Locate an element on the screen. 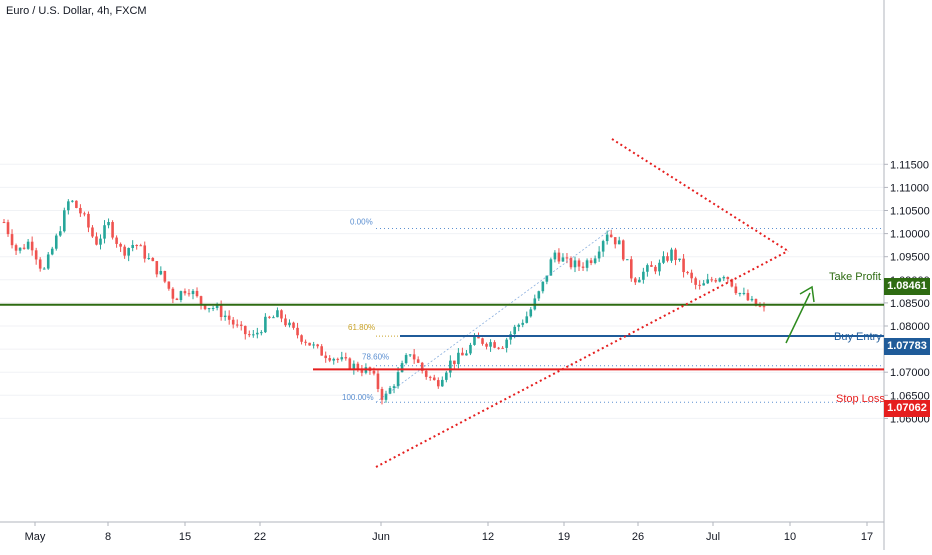 The image size is (932, 555). fib-label-0: 0.00% is located at coordinates (361, 222).